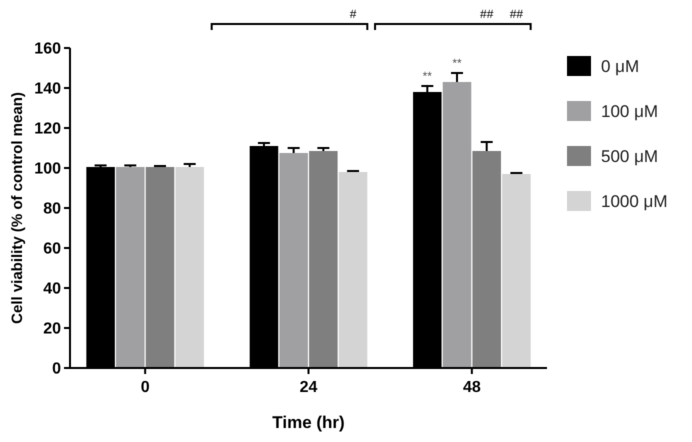 The height and width of the screenshot is (442, 692). I want to click on y-tick-label: 160, so click(48, 49).